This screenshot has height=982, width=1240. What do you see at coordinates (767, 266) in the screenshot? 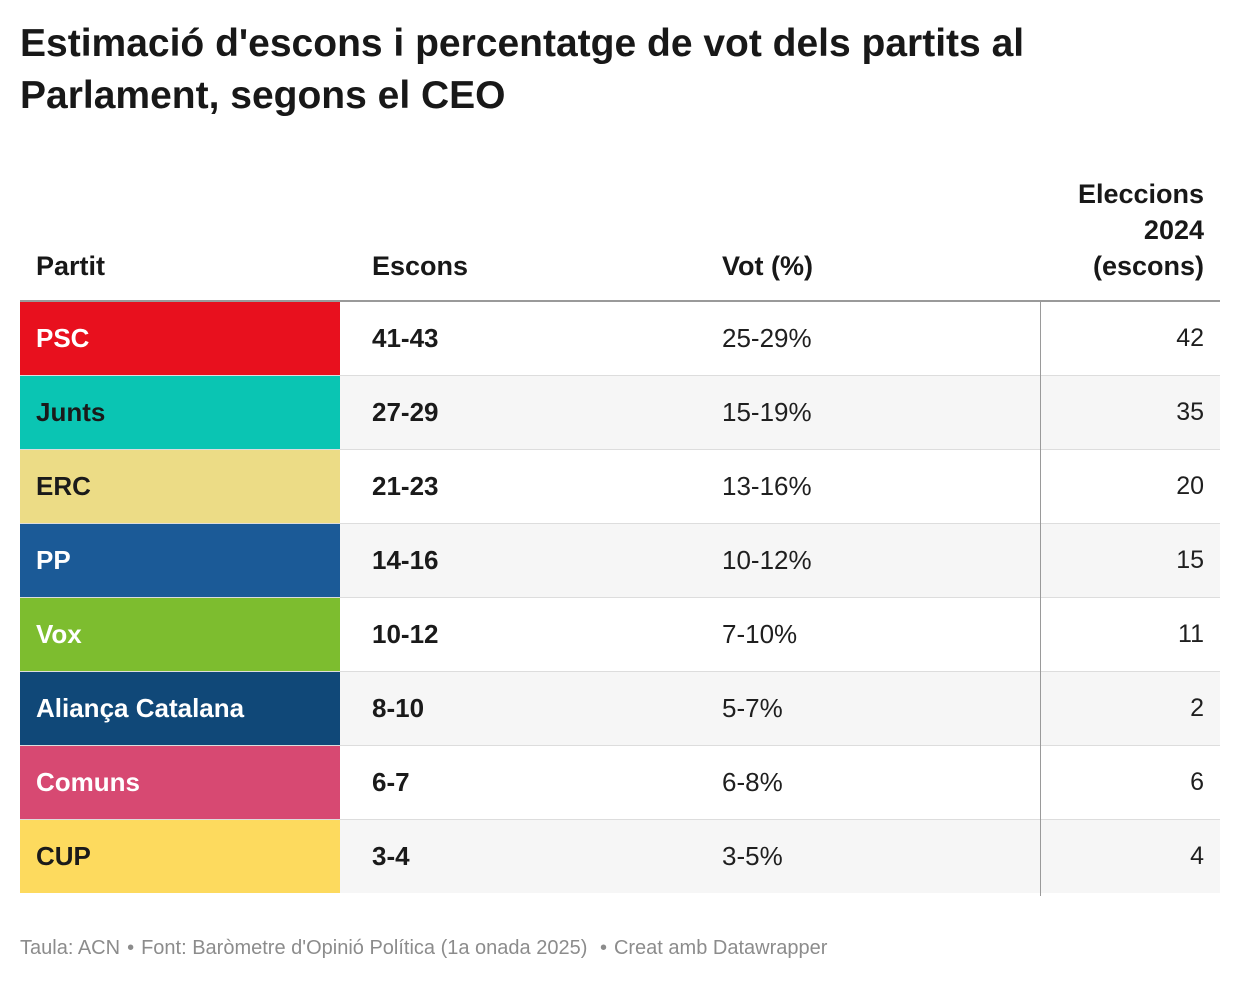
I see `header-vote: Vot (%)` at bounding box center [767, 266].